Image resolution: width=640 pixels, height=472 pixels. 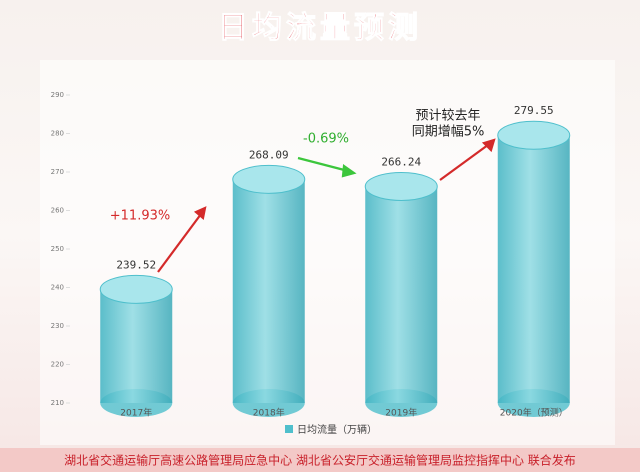 What do you see at coordinates (269, 154) in the screenshot?
I see `value-label: 268.09` at bounding box center [269, 154].